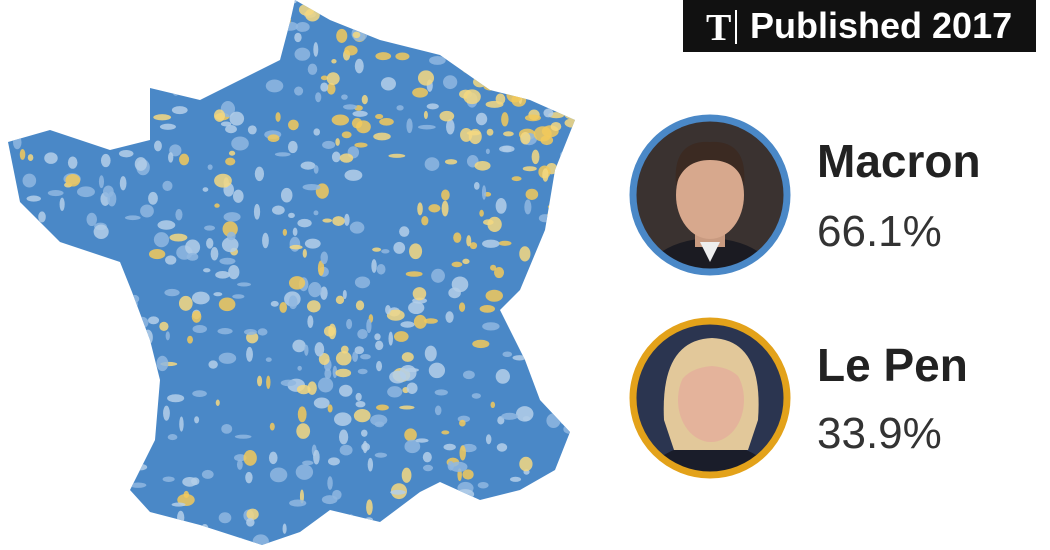  I want to click on candidate-share: 66.1%, so click(879, 231).